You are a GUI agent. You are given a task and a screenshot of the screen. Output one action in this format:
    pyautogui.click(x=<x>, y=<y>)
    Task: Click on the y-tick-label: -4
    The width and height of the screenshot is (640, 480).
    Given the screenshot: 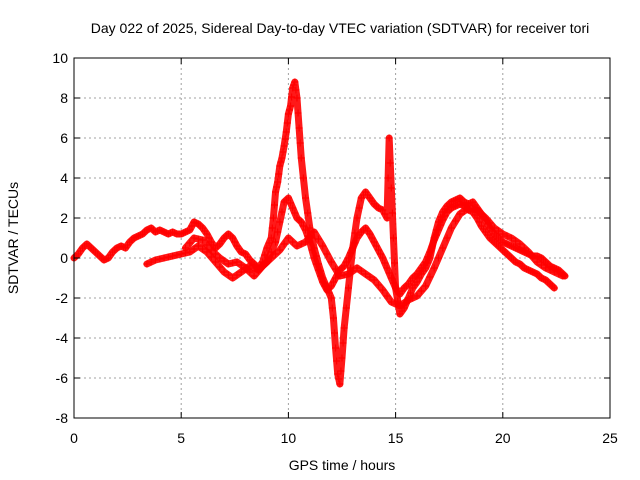 What is the action you would take?
    pyautogui.click(x=62, y=338)
    